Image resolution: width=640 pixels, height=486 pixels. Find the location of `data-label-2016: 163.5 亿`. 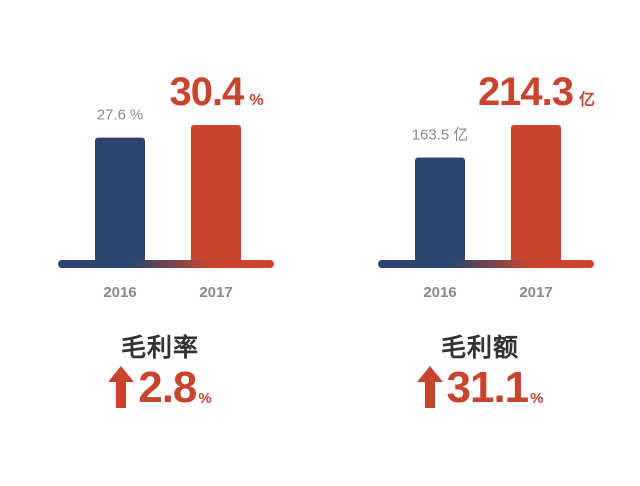

data-label-2016: 163.5 亿 is located at coordinates (440, 134).